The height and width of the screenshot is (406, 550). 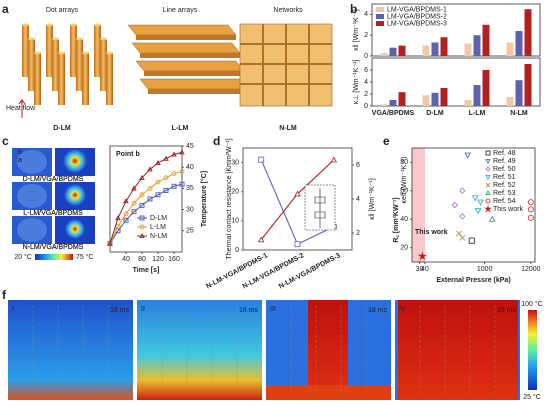 What do you see at coordinates (532, 397) in the screenshot?
I see `scale-label: 25 °C` at bounding box center [532, 397].